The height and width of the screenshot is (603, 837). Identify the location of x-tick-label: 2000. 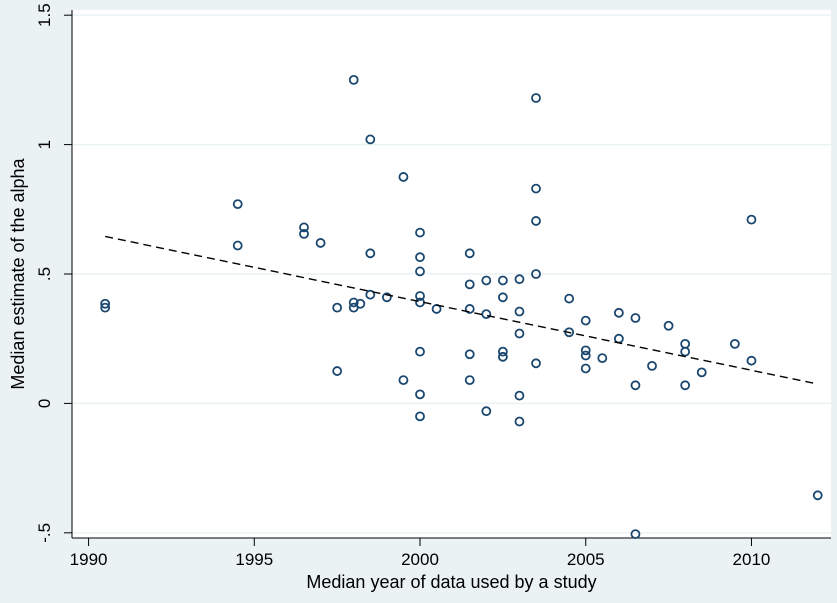
(420, 559).